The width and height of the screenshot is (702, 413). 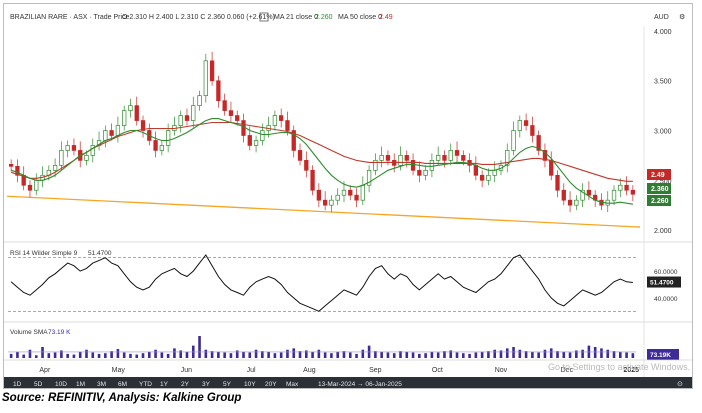 What do you see at coordinates (680, 384) in the screenshot?
I see `reset-zoom-icon: ⊙` at bounding box center [680, 384].